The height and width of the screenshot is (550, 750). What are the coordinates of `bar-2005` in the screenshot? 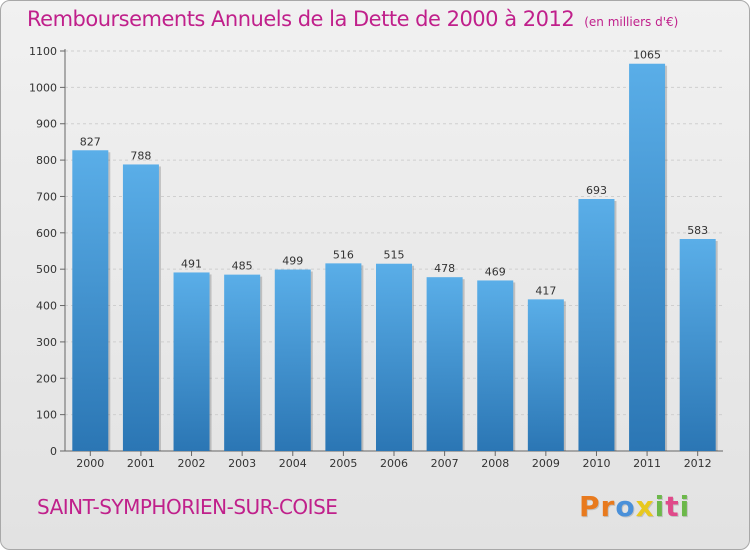 It's located at (343, 357).